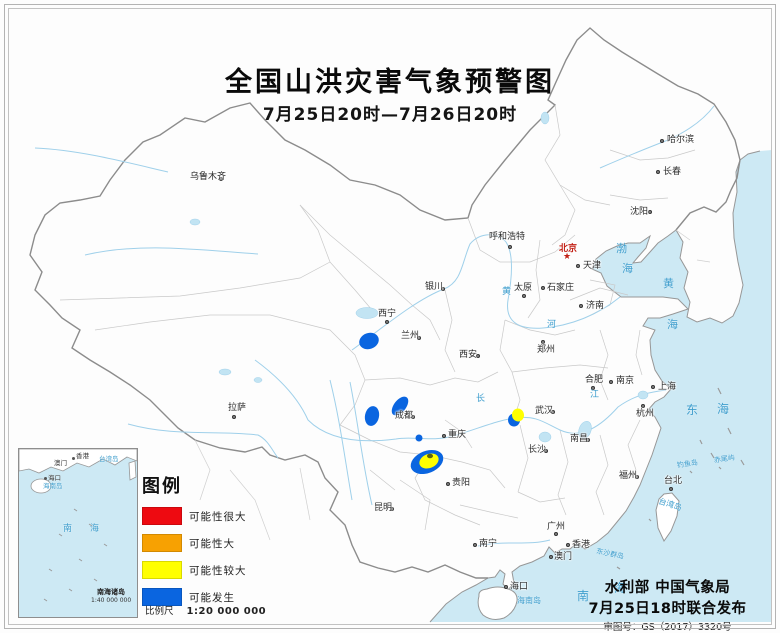 The width and height of the screenshot is (780, 633). Describe the element at coordinates (595, 306) in the screenshot. I see `city-label: 济南` at that location.